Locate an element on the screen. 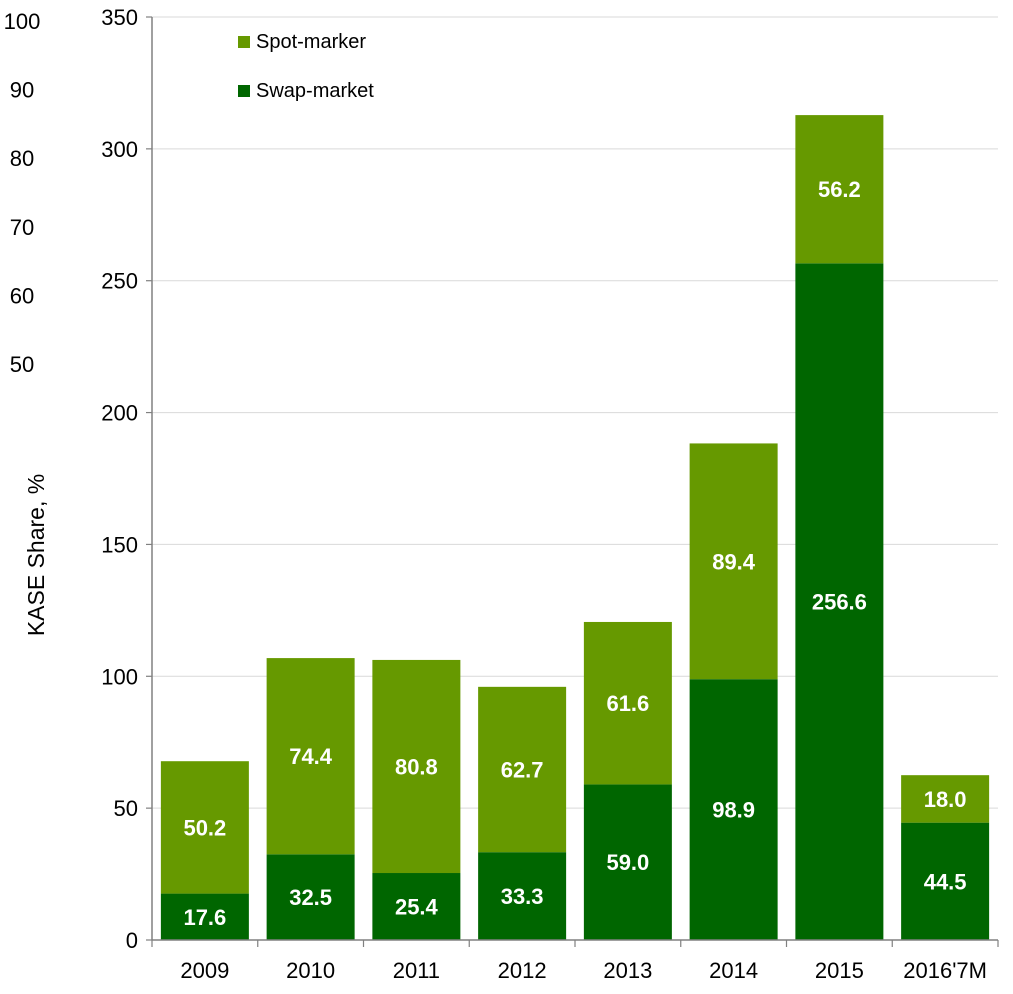  x-tick-label: 2012 is located at coordinates (522, 970).